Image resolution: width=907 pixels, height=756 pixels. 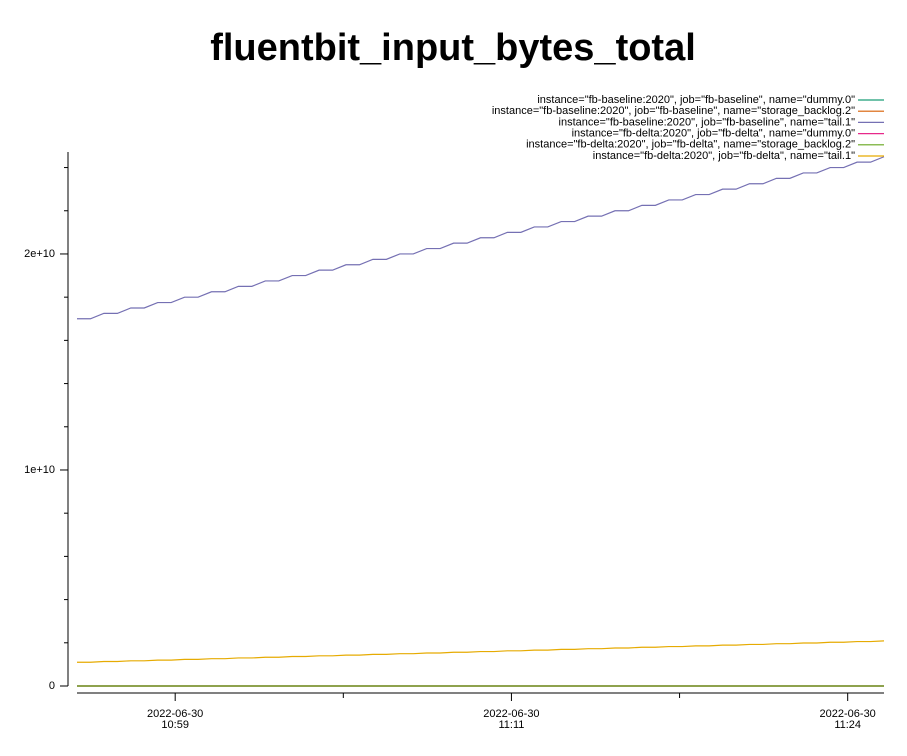 What do you see at coordinates (39, 254) in the screenshot?
I see `y-tick-label: 2e+10` at bounding box center [39, 254].